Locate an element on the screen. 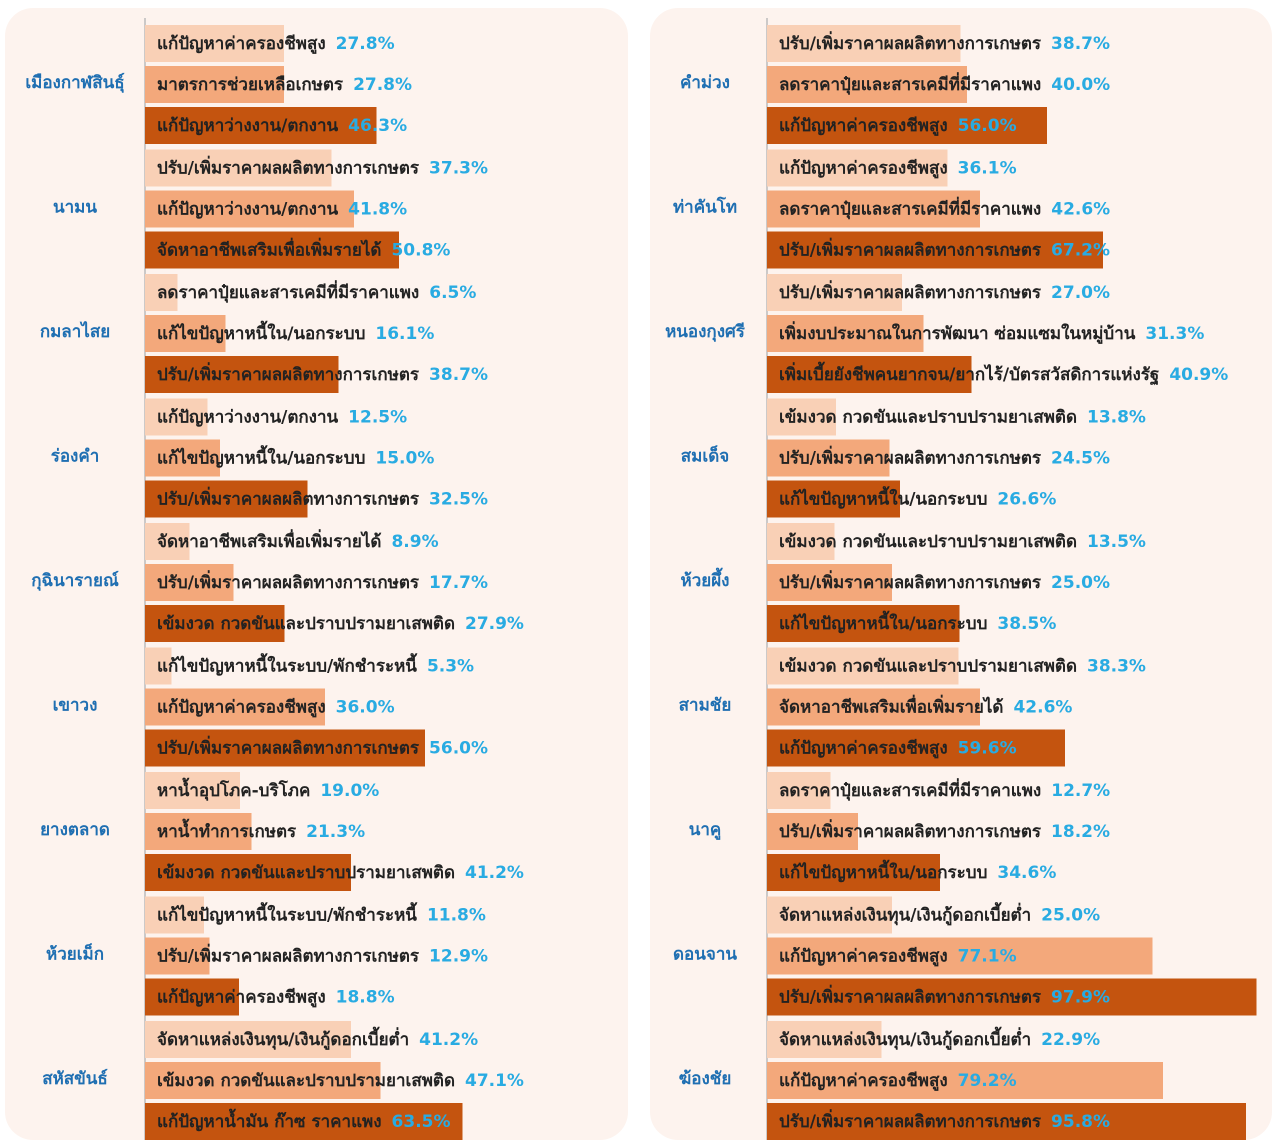 This screenshot has width=1283, height=1142. bar-label: ปรับ/เพิ่มราคาผลผลิตทางการเกษตร 97.9% is located at coordinates (944, 996).